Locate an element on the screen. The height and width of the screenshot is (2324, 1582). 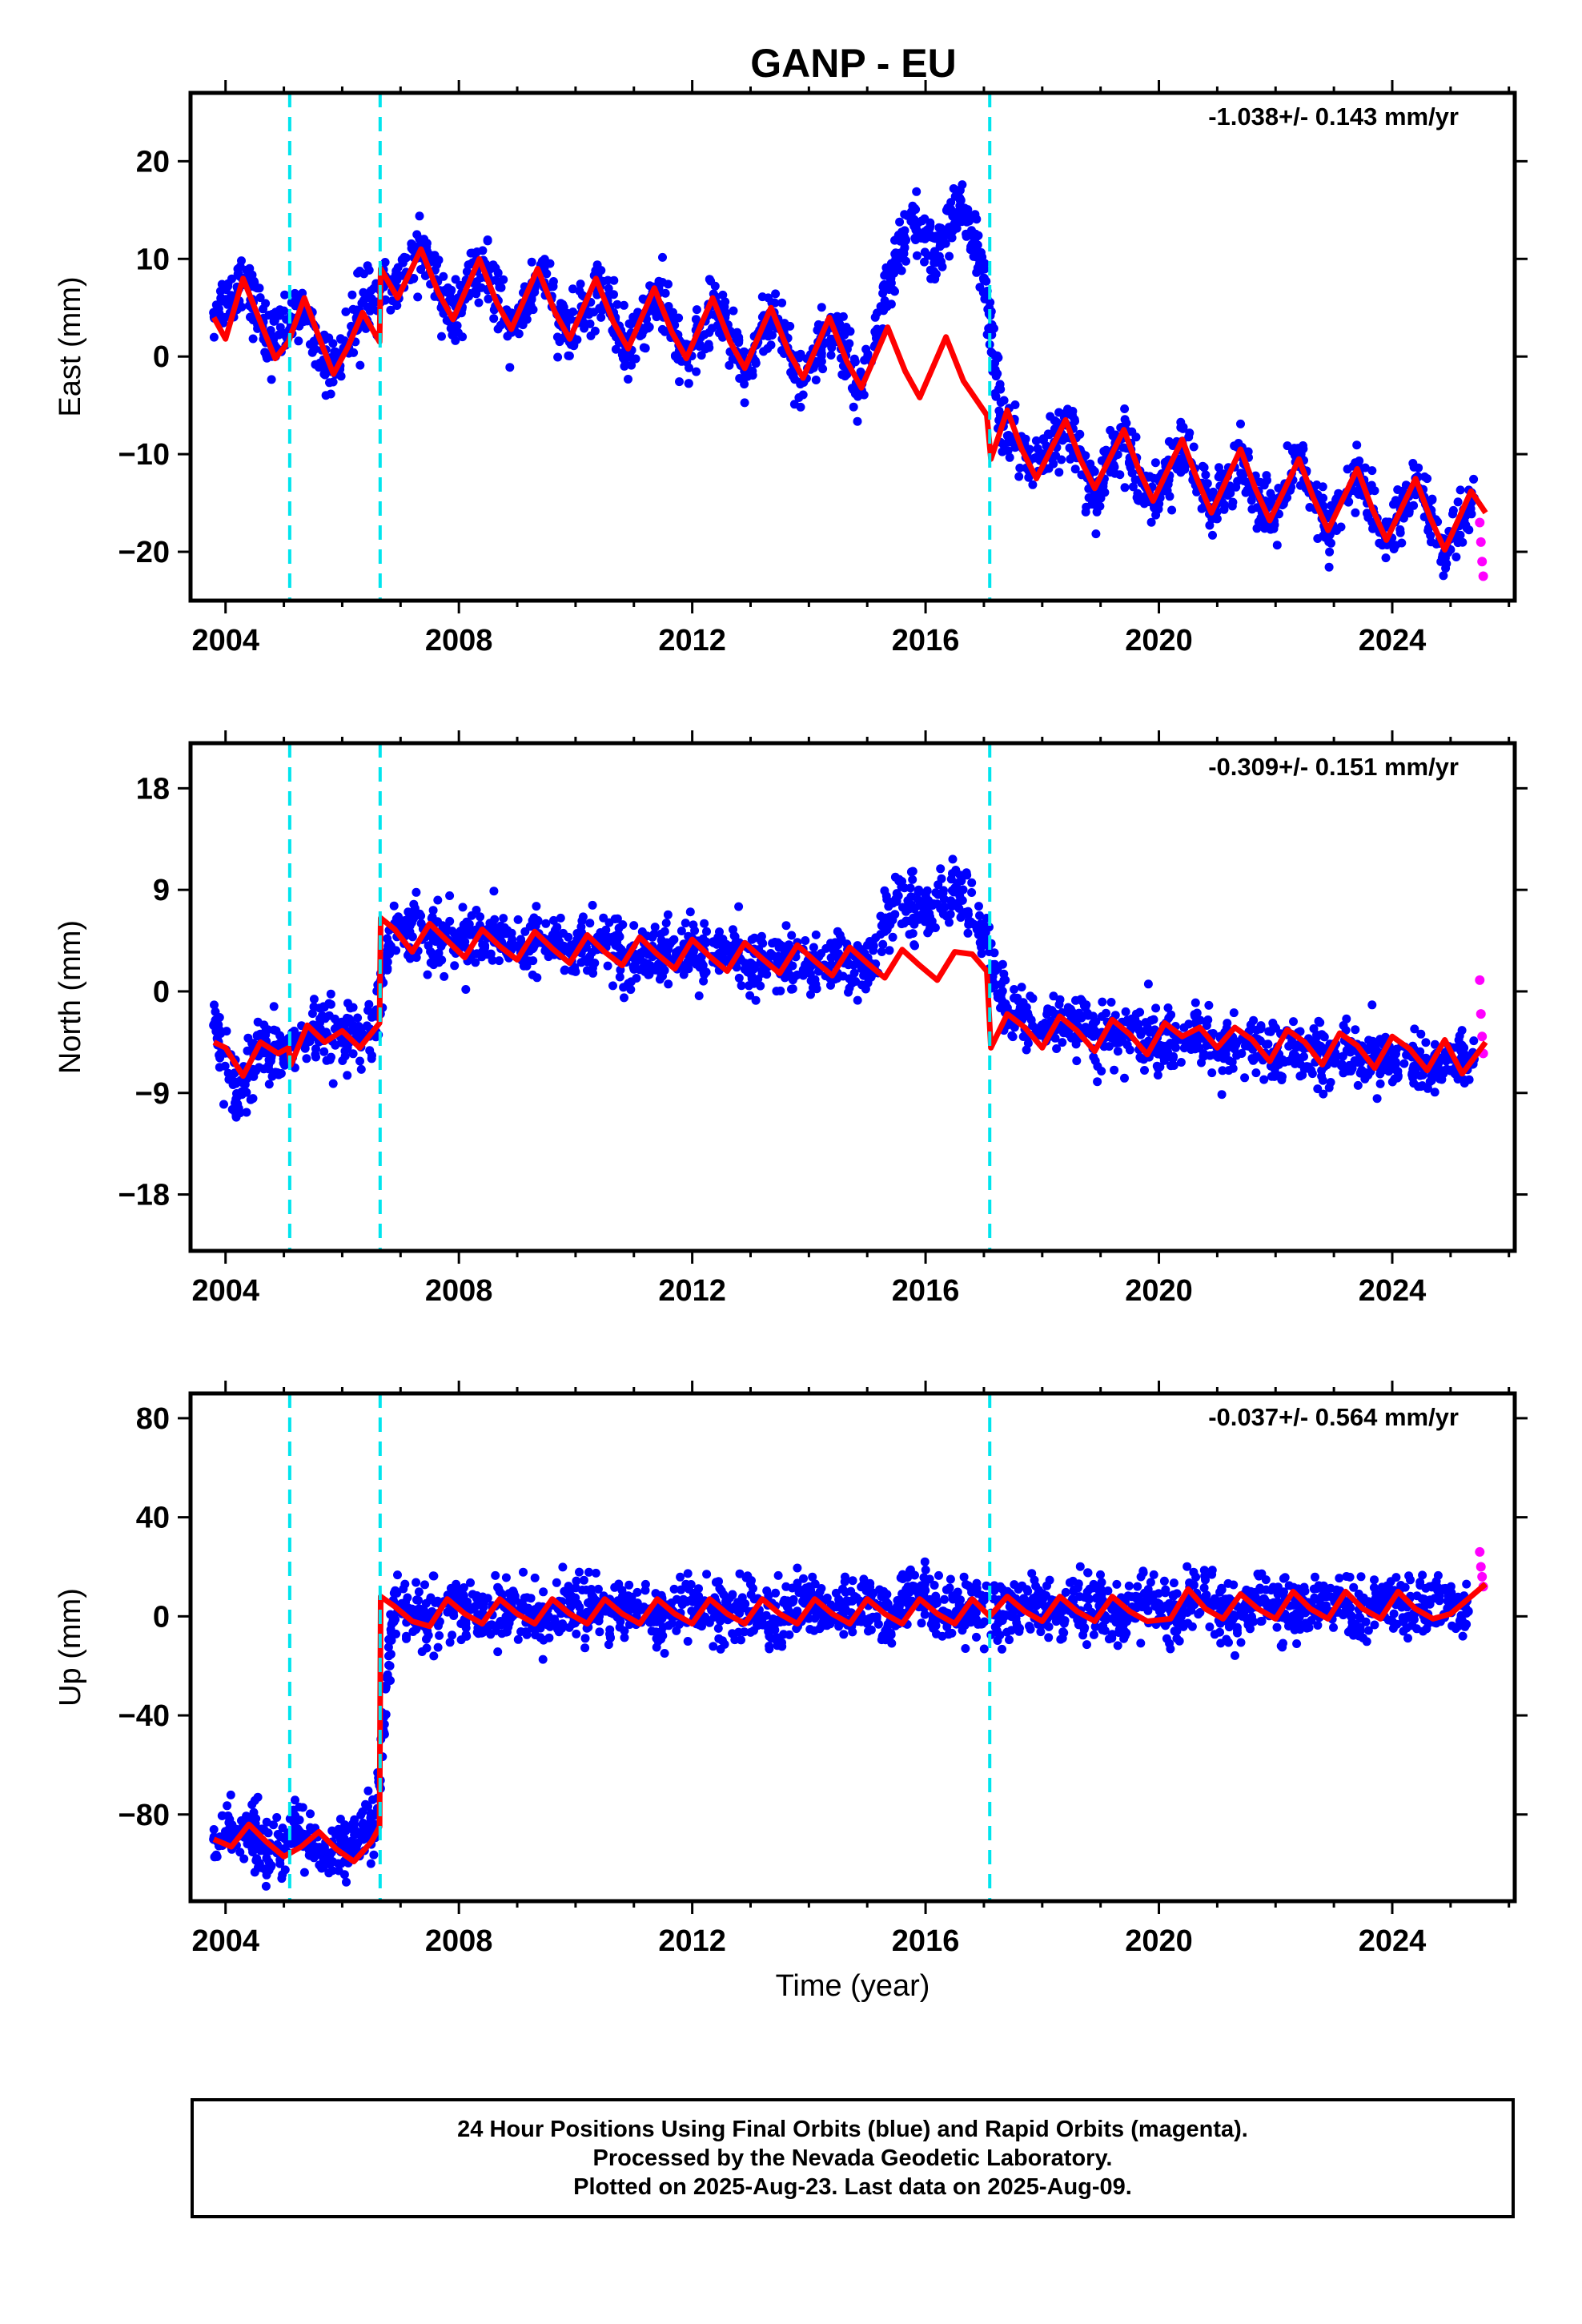
final-orbit-point is located at coordinates (926, 912).